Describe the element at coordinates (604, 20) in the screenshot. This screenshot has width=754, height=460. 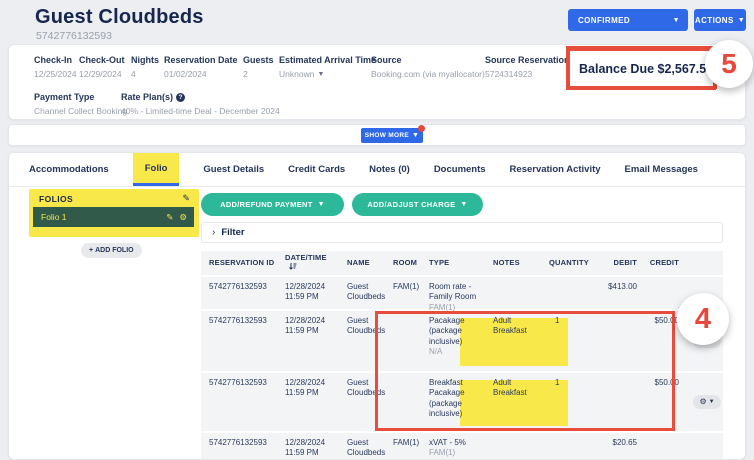
I see `status-label: CONFIRMED` at that location.